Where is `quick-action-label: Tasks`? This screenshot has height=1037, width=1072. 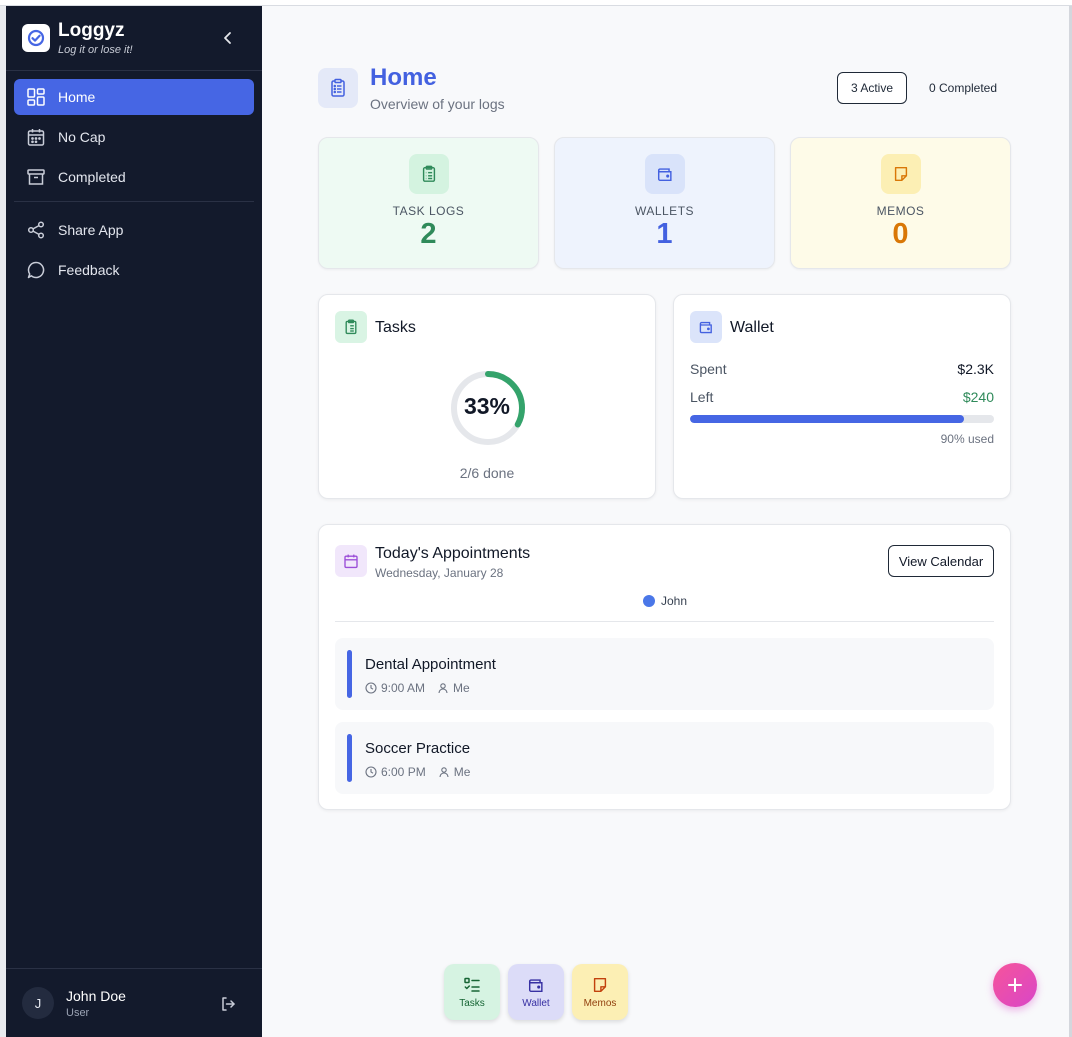 quick-action-label: Tasks is located at coordinates (472, 1003).